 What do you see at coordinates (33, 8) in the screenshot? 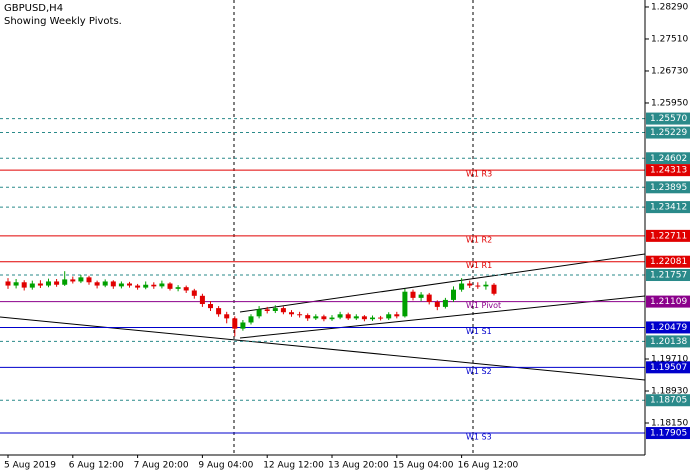
I see `chart-title: GBPUSD,H4` at bounding box center [33, 8].